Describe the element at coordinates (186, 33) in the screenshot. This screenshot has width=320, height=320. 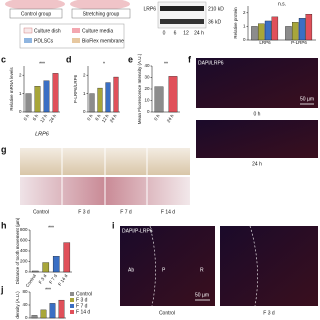
I see `lane-label: 12` at that location.